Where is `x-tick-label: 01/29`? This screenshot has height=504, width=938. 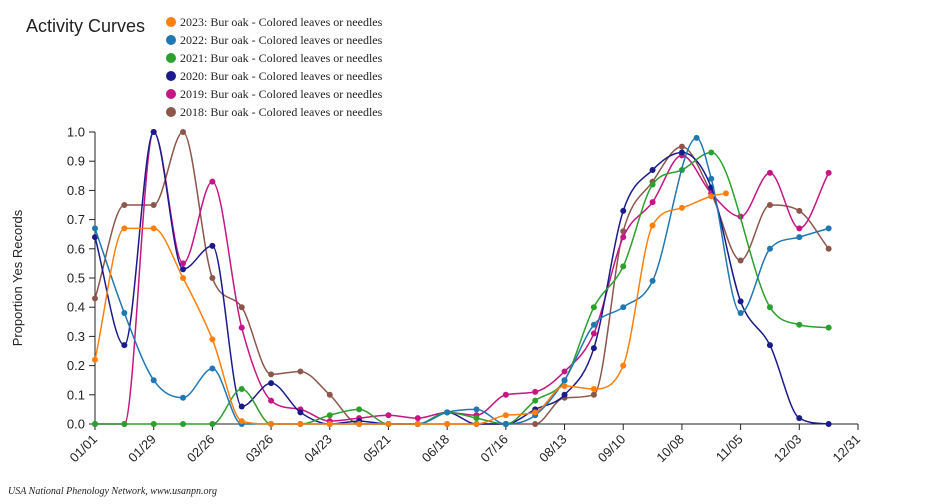
x-tick-label: 01/29 is located at coordinates (142, 449).